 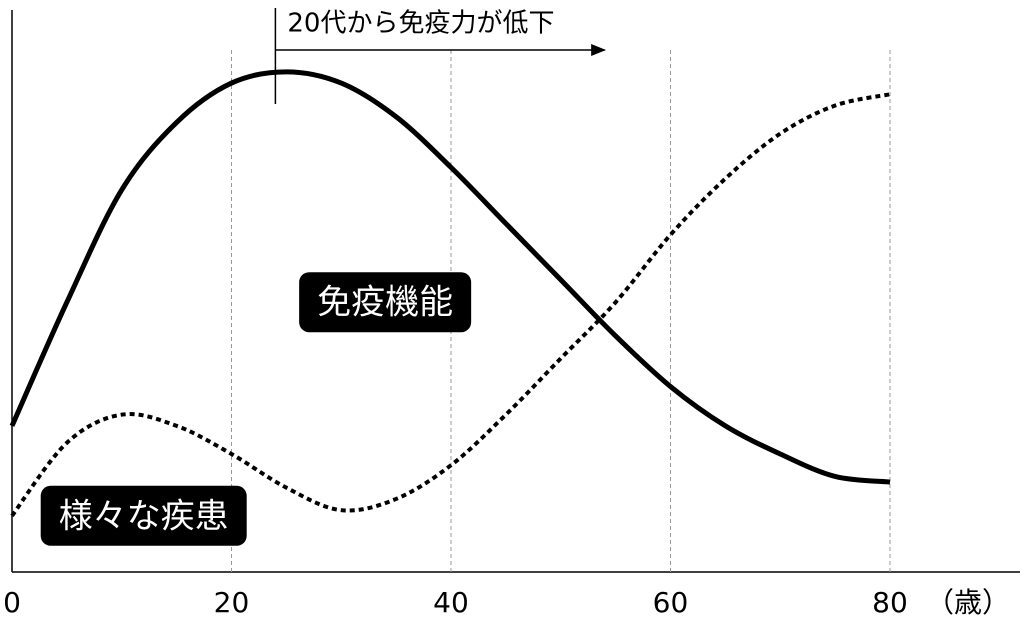 I want to click on x-tick-label: 40, so click(x=451, y=602).